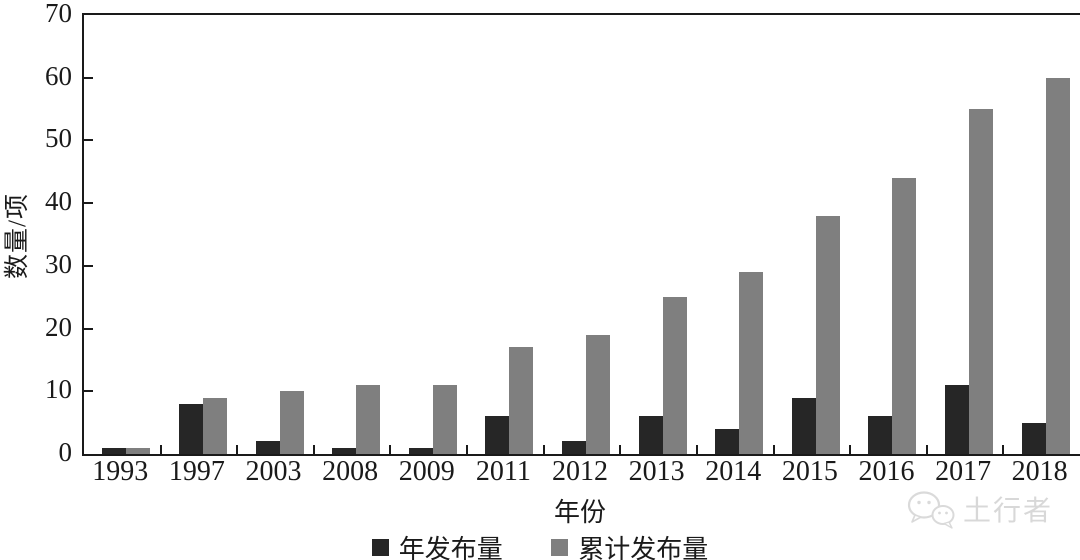 This screenshot has width=1080, height=560. Describe the element at coordinates (886, 471) in the screenshot. I see `x-tick-label: 2016` at that location.